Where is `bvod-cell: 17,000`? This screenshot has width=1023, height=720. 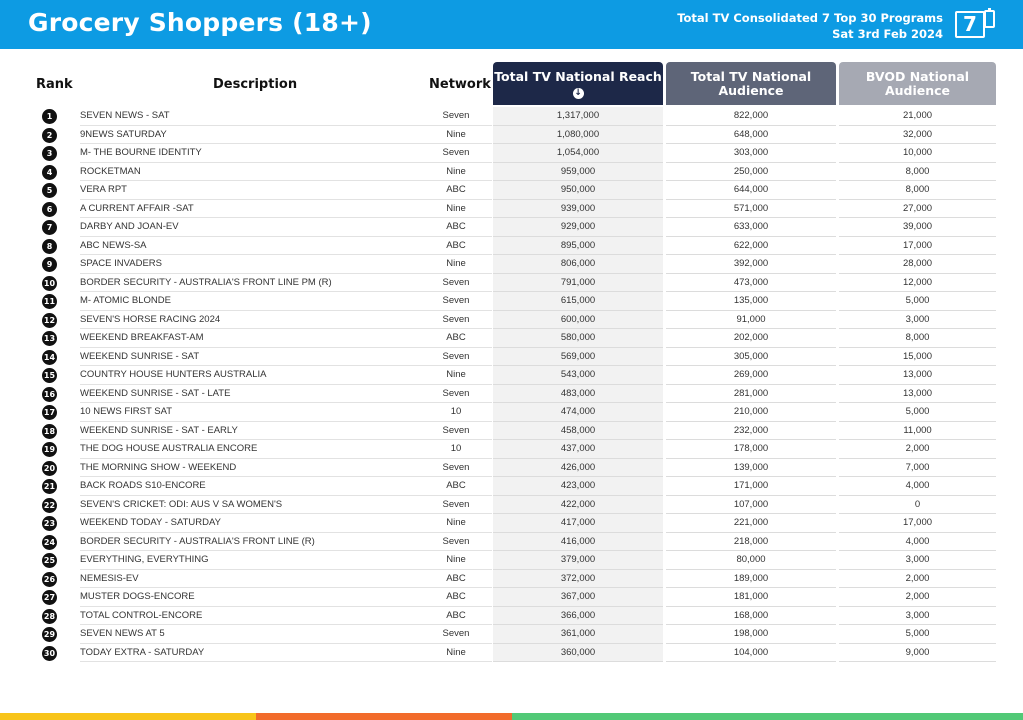
bvod-cell: 17,000 is located at coordinates (917, 246).